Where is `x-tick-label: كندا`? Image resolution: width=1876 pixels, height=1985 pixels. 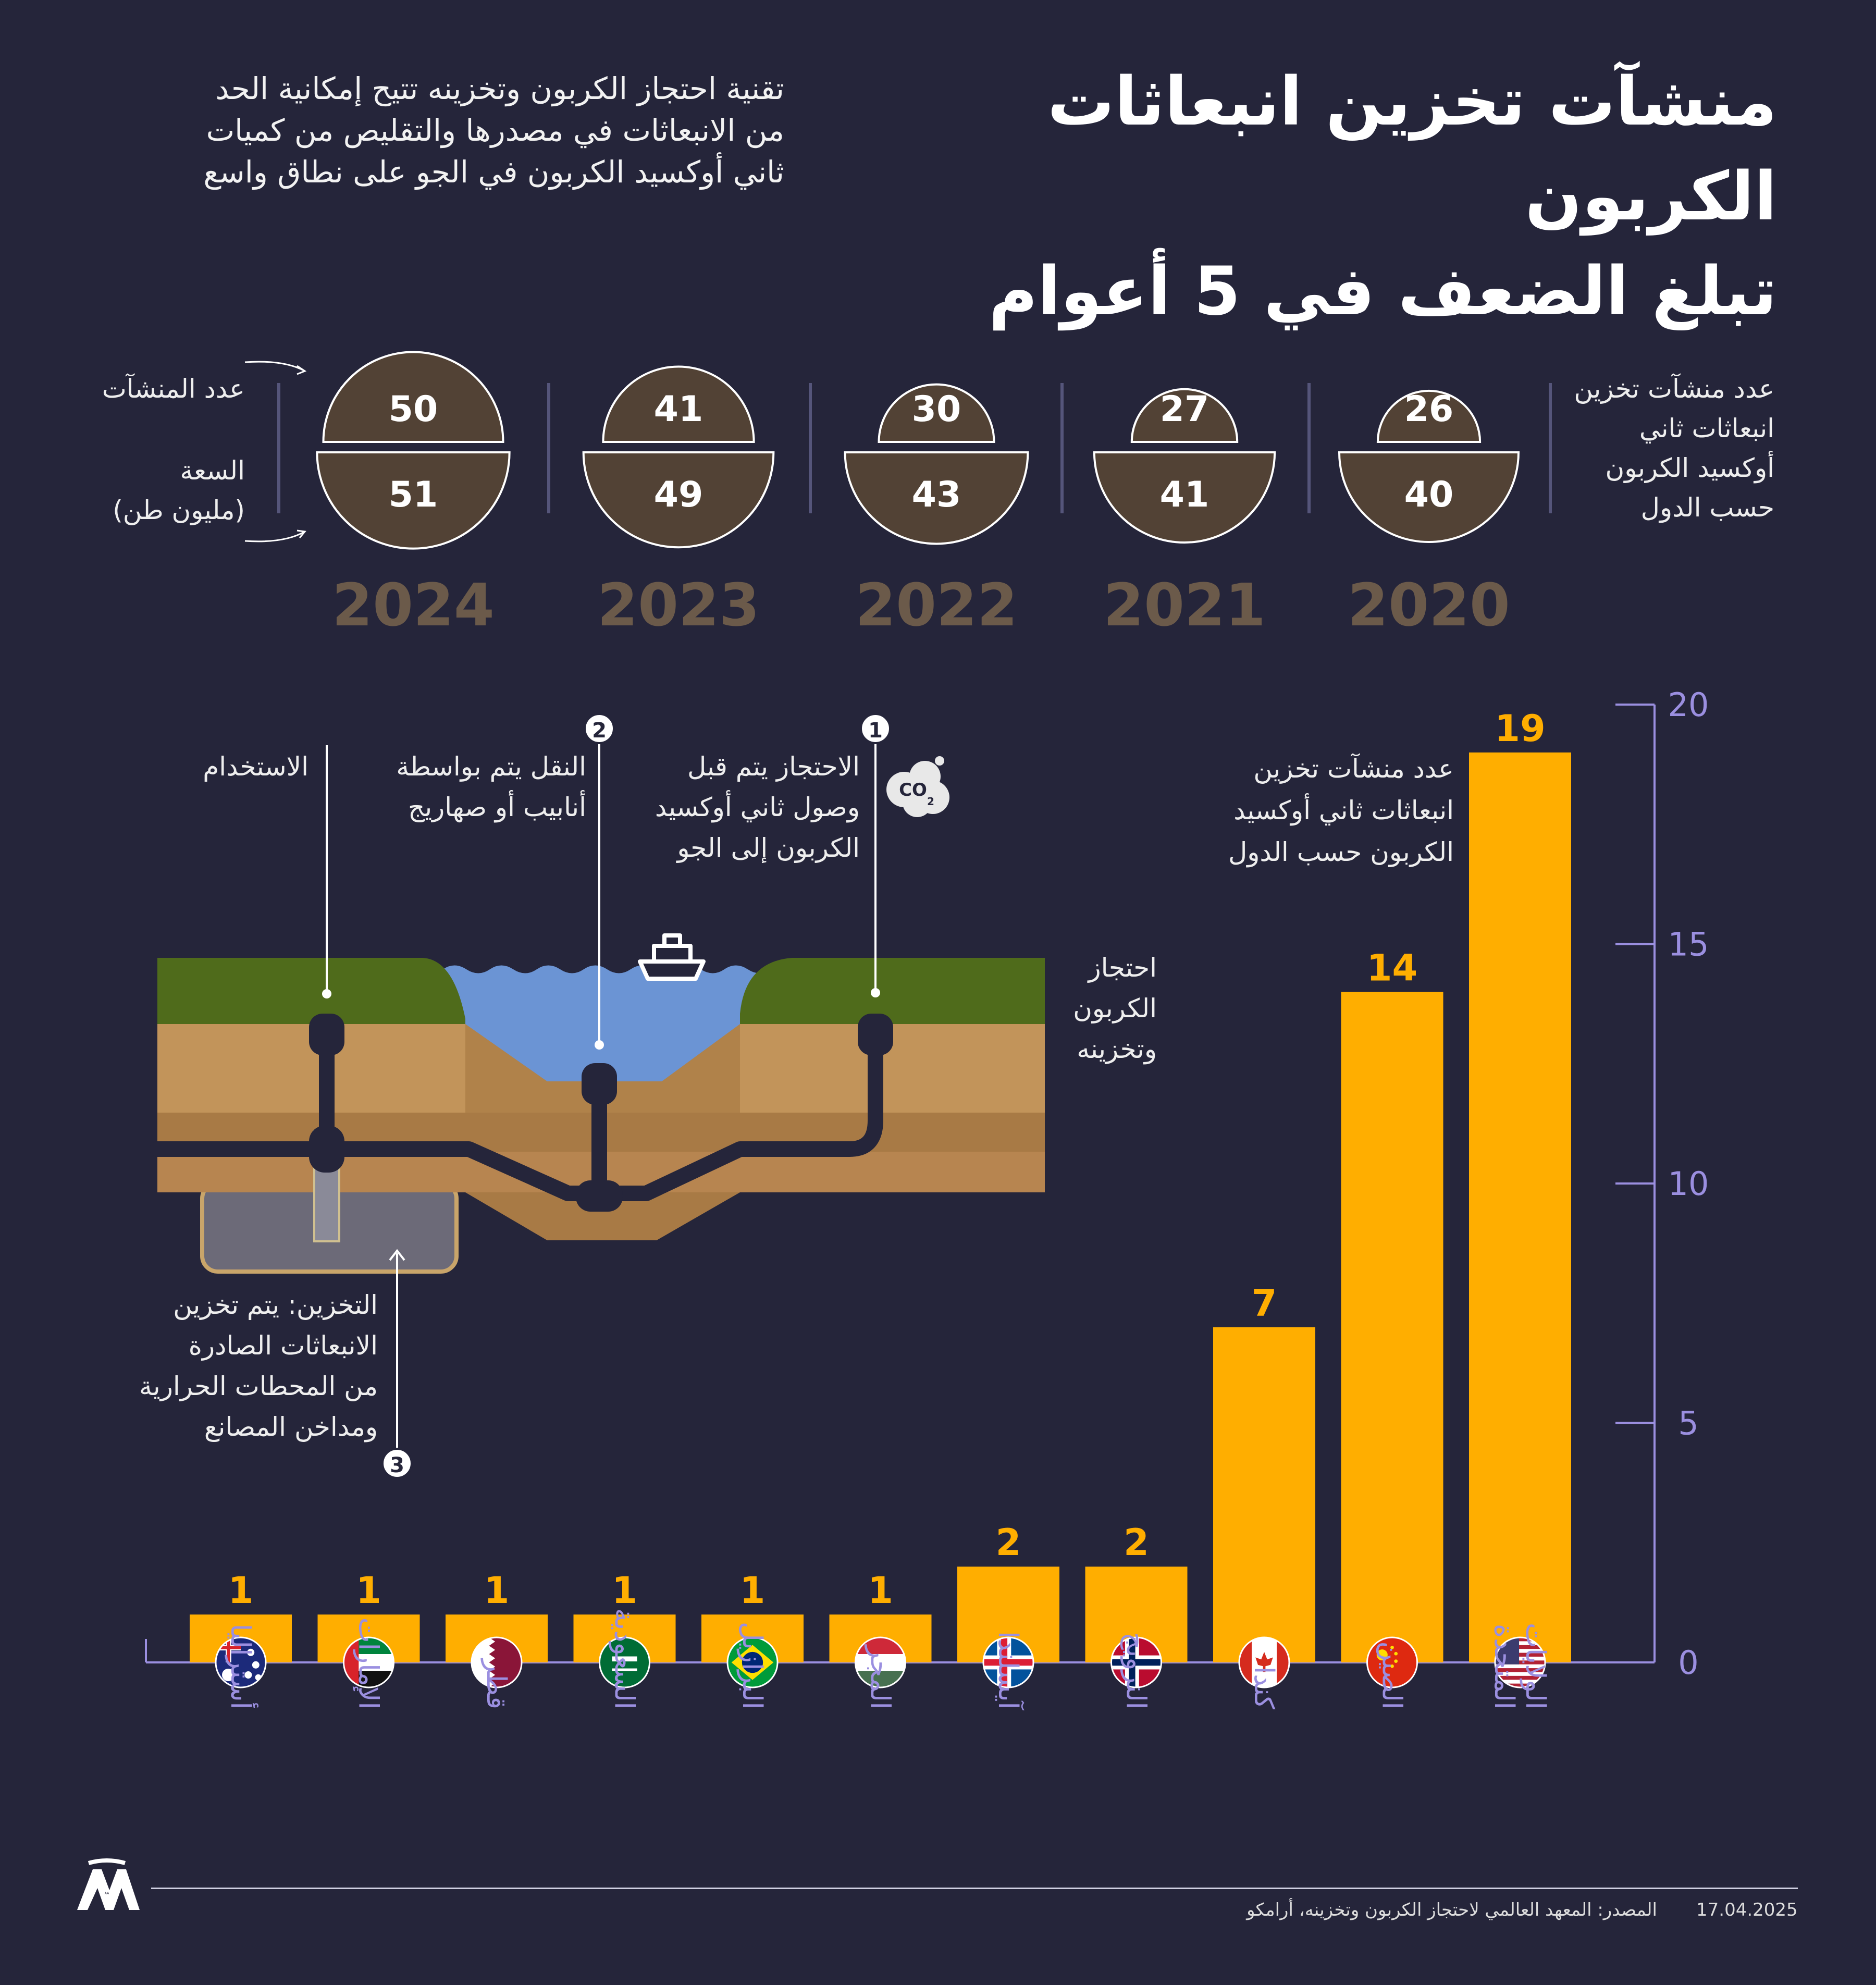 x-tick-label: كندا is located at coordinates (1263, 1688).